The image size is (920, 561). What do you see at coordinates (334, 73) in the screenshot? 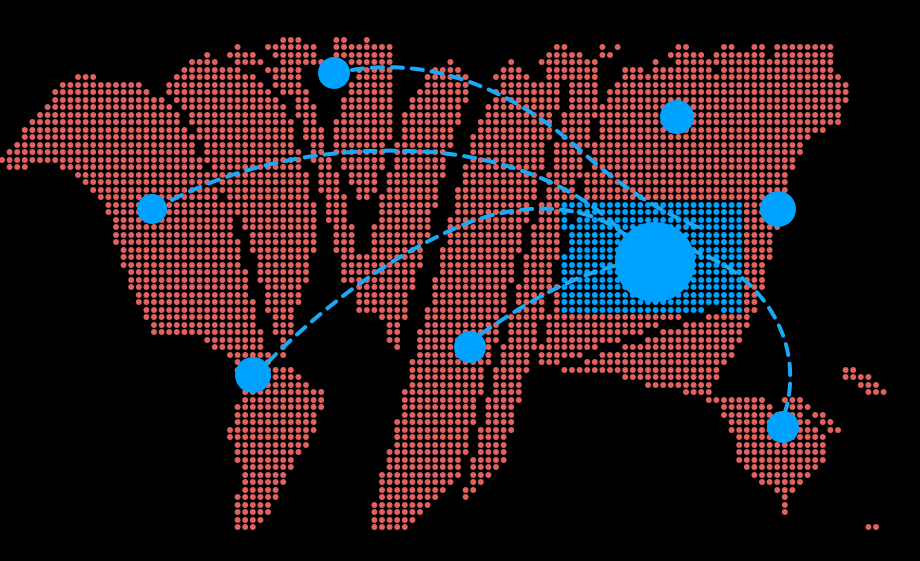
I see `marker-greenland-north` at bounding box center [334, 73].